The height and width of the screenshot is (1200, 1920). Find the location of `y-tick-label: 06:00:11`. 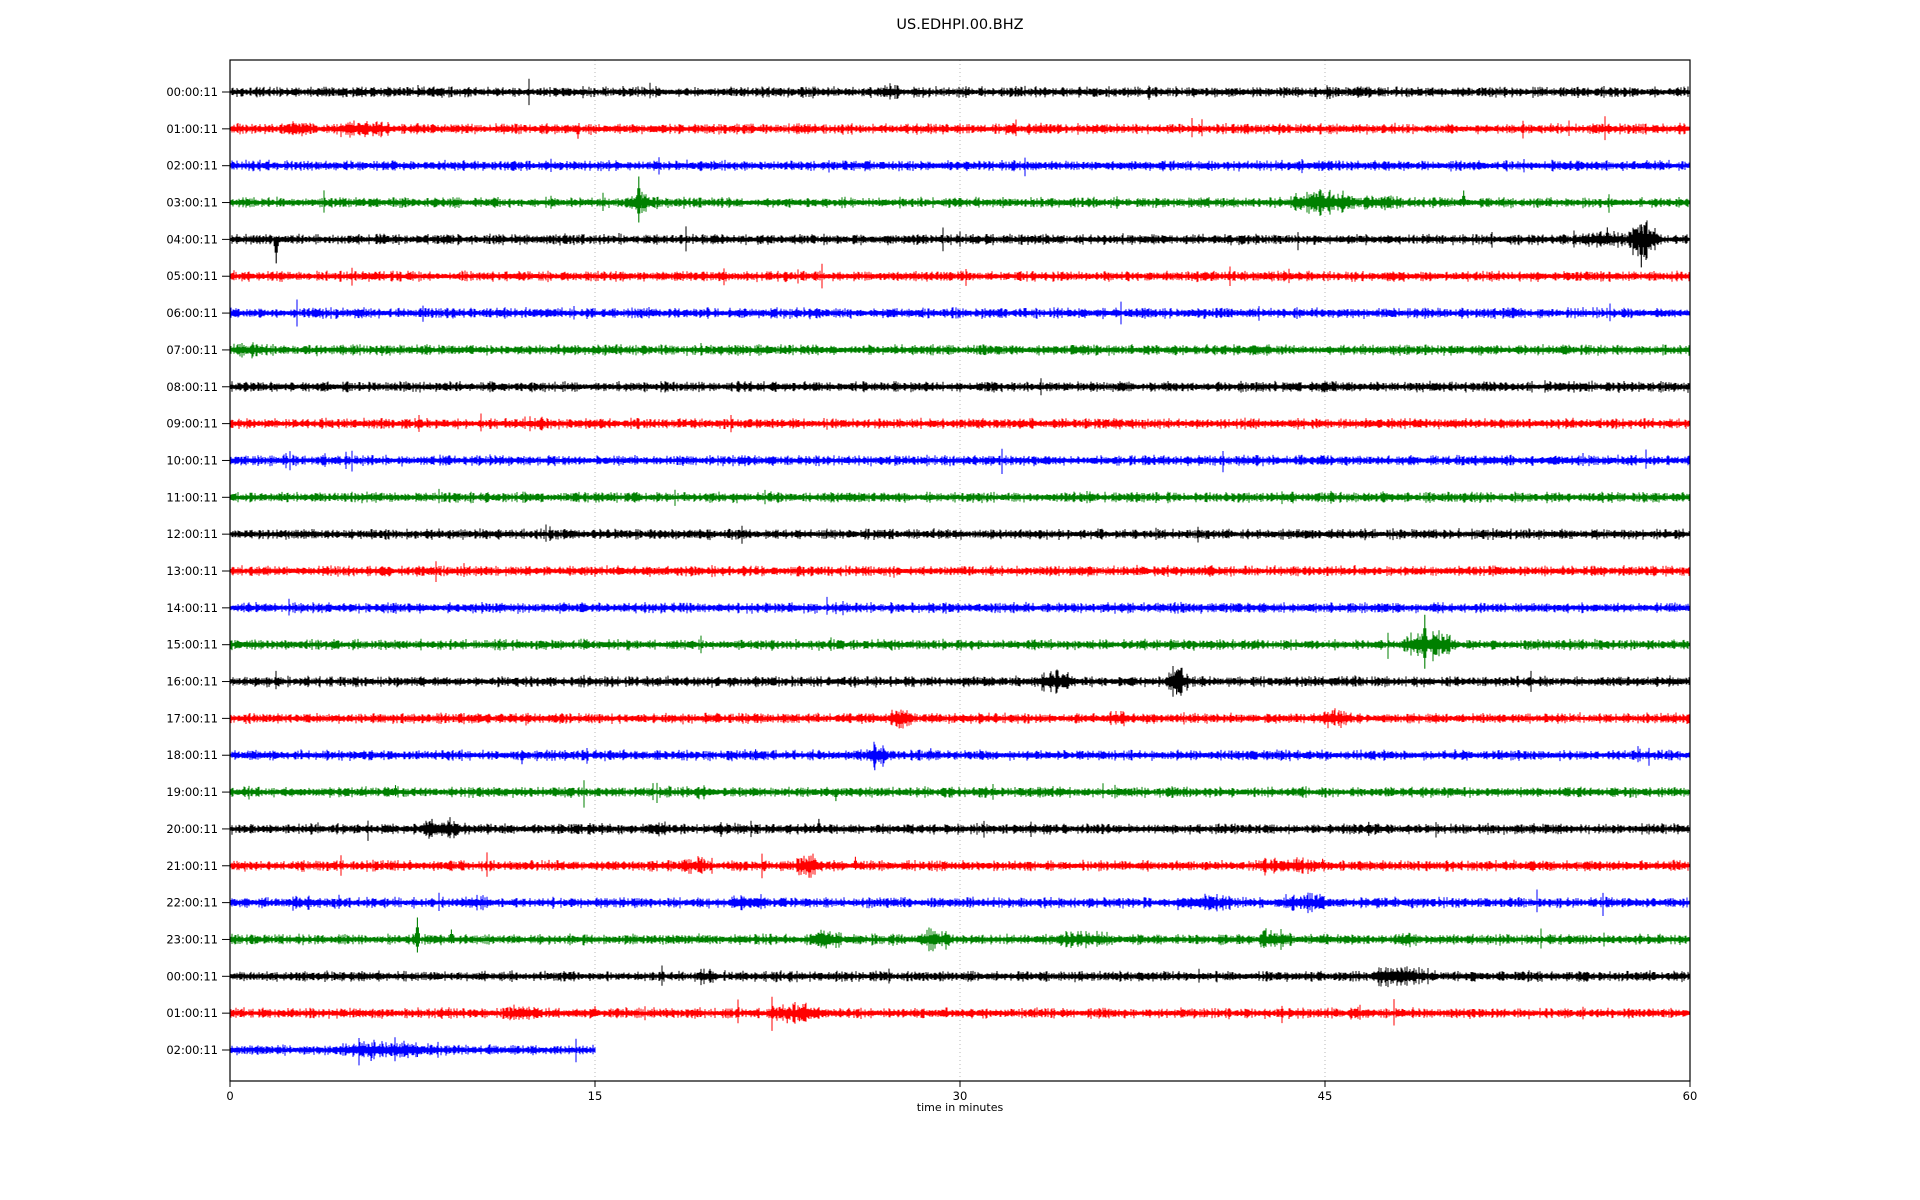

y-tick-label: 06:00:11 is located at coordinates (192, 313).